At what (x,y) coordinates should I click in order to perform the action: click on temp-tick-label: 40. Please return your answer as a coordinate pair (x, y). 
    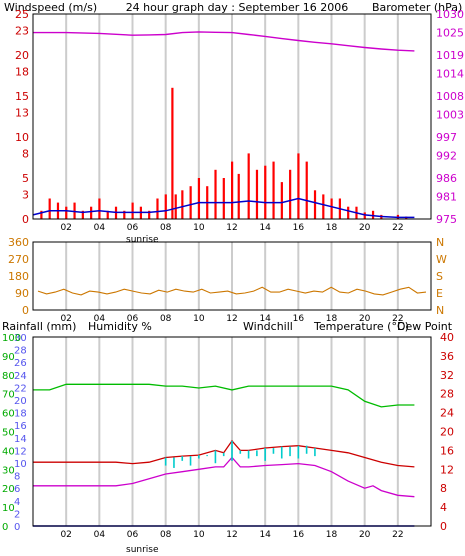
    Looking at the image, I should click on (447, 337).